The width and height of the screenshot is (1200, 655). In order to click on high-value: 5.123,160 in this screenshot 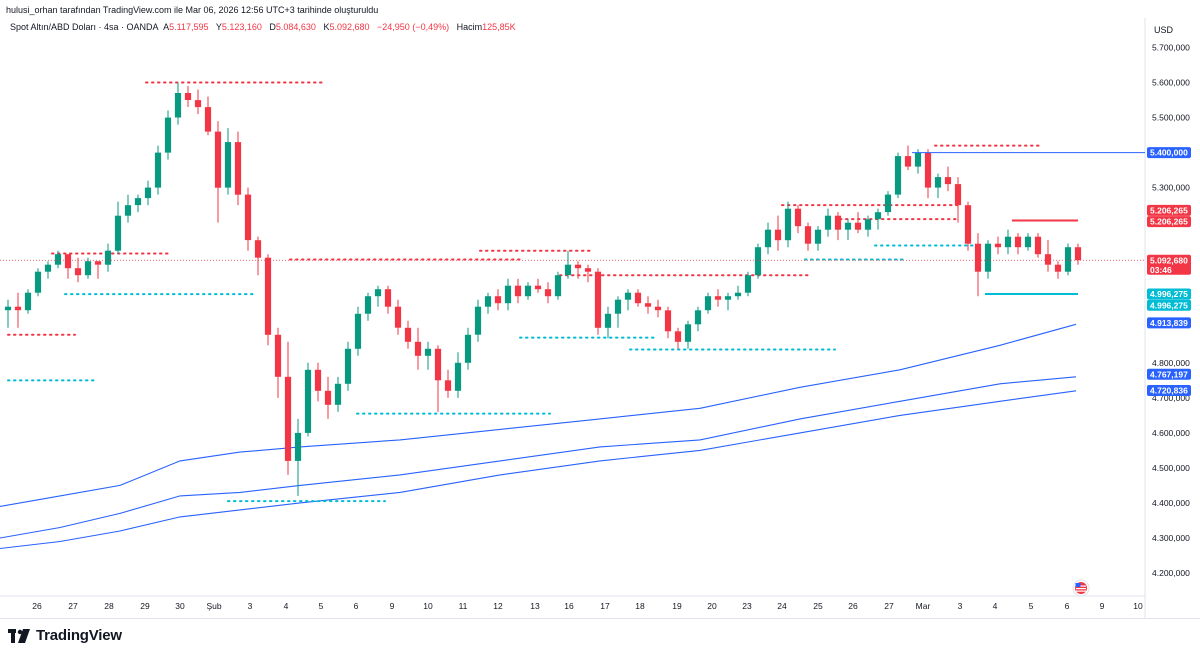, I will do `click(241, 27)`.